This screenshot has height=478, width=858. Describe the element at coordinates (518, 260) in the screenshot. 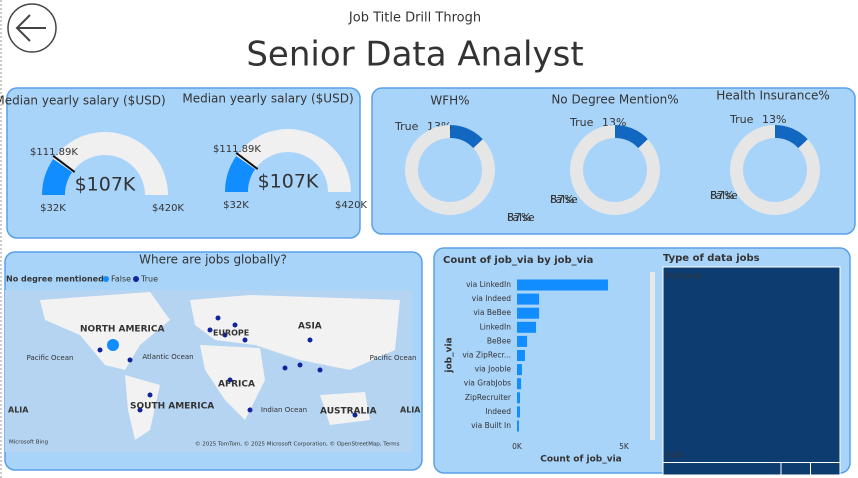

I see `bar-title: Count of job_via by job_via` at that location.